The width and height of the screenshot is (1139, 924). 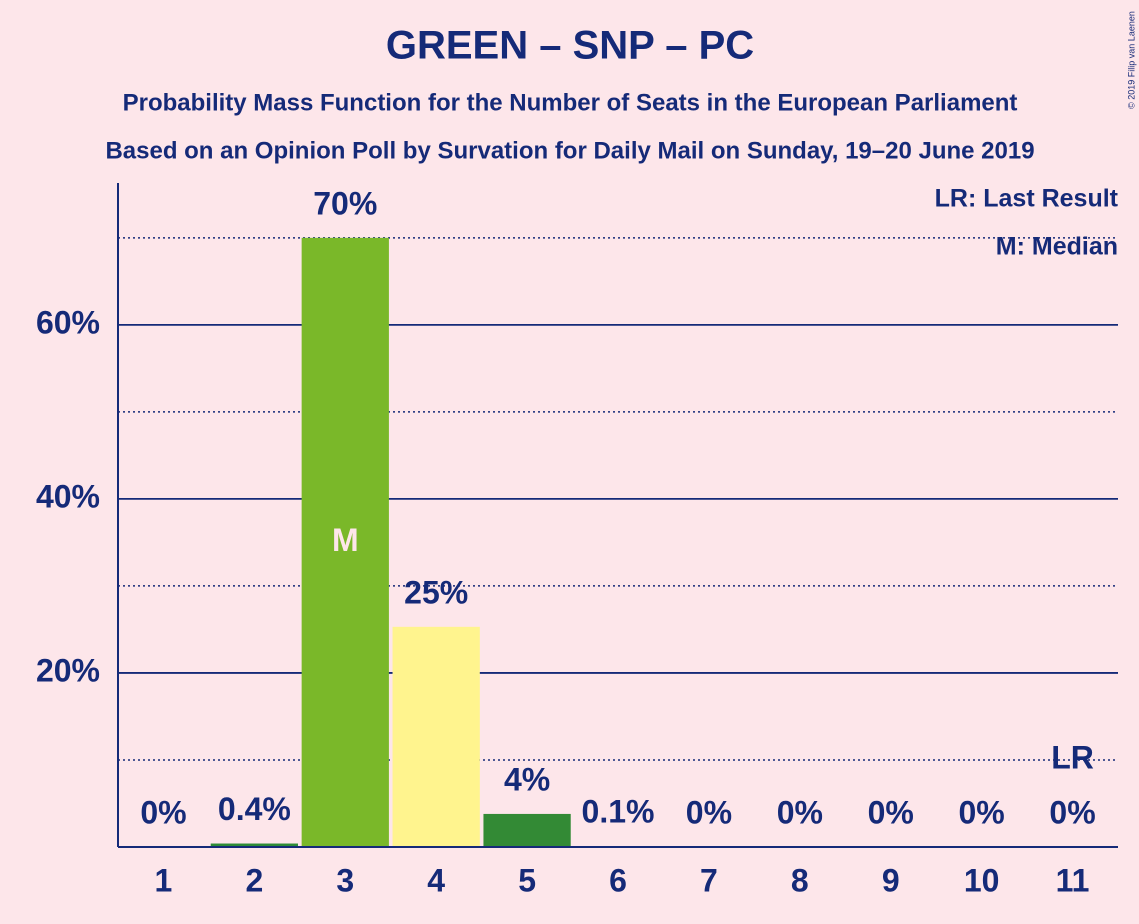 I want to click on legend-entry: LR: Last Result, so click(x=1027, y=199).